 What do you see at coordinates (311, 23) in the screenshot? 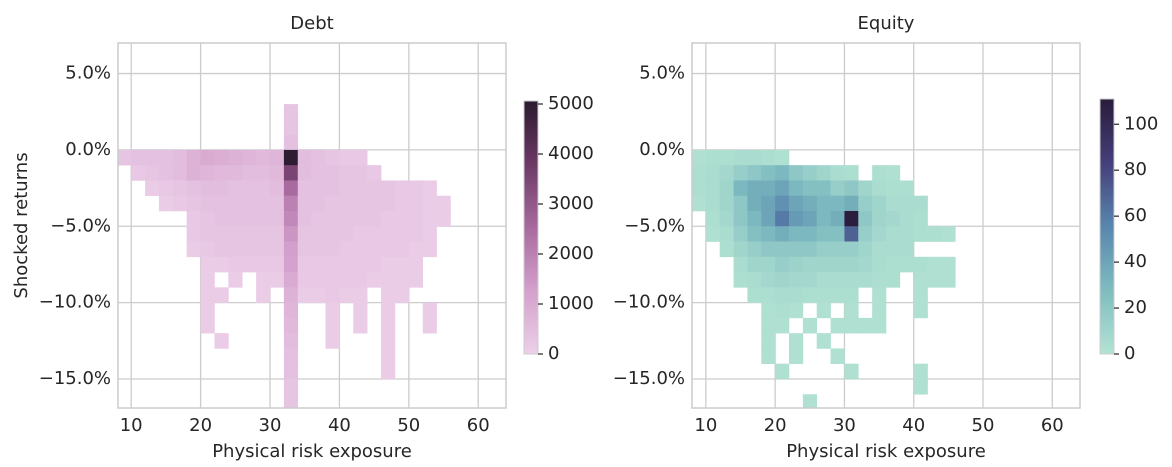
I see `chart-title: Debt` at bounding box center [311, 23].